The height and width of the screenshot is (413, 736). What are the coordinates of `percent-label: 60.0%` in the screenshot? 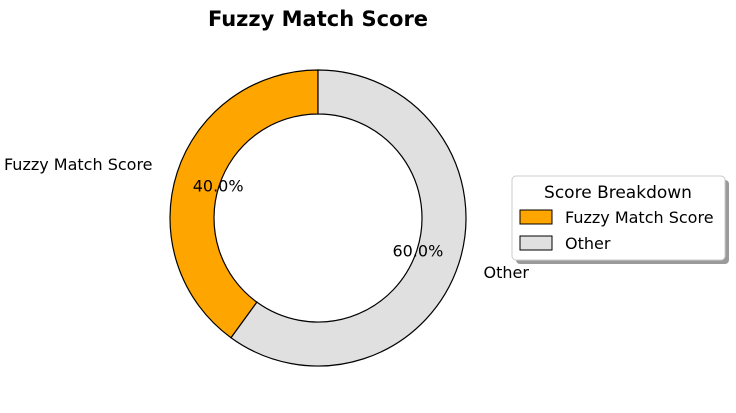 It's located at (417, 250).